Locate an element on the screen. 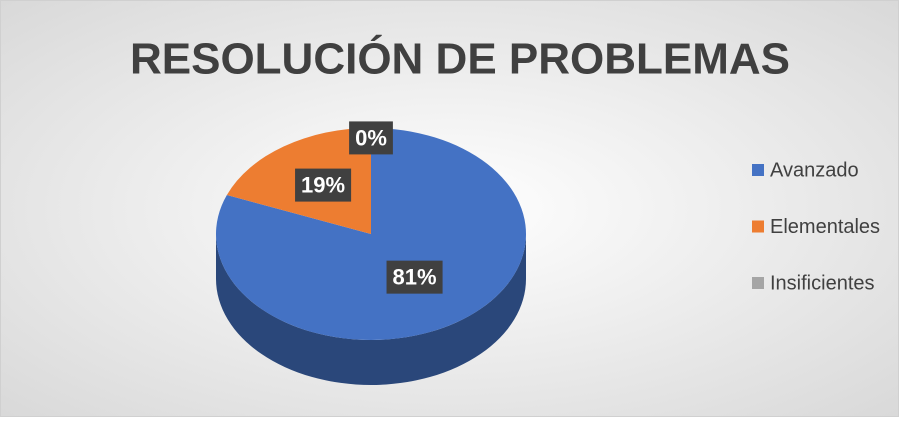 This screenshot has height=422, width=899. data-label-text: 0% is located at coordinates (371, 137).